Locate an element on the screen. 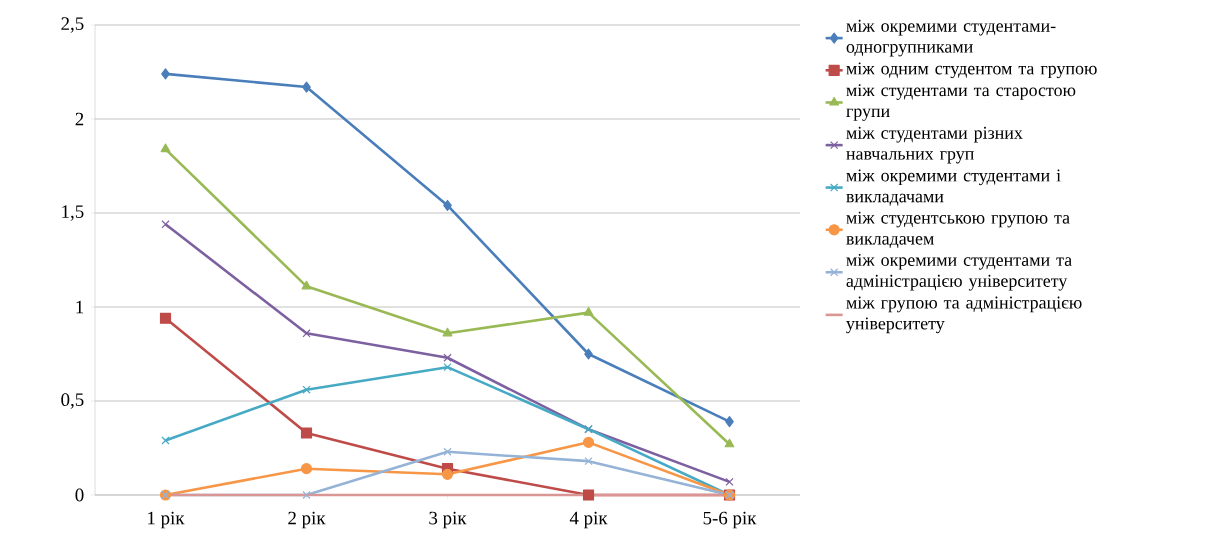 The width and height of the screenshot is (1207, 548). x-tick-label: 5-6 рік is located at coordinates (730, 520).